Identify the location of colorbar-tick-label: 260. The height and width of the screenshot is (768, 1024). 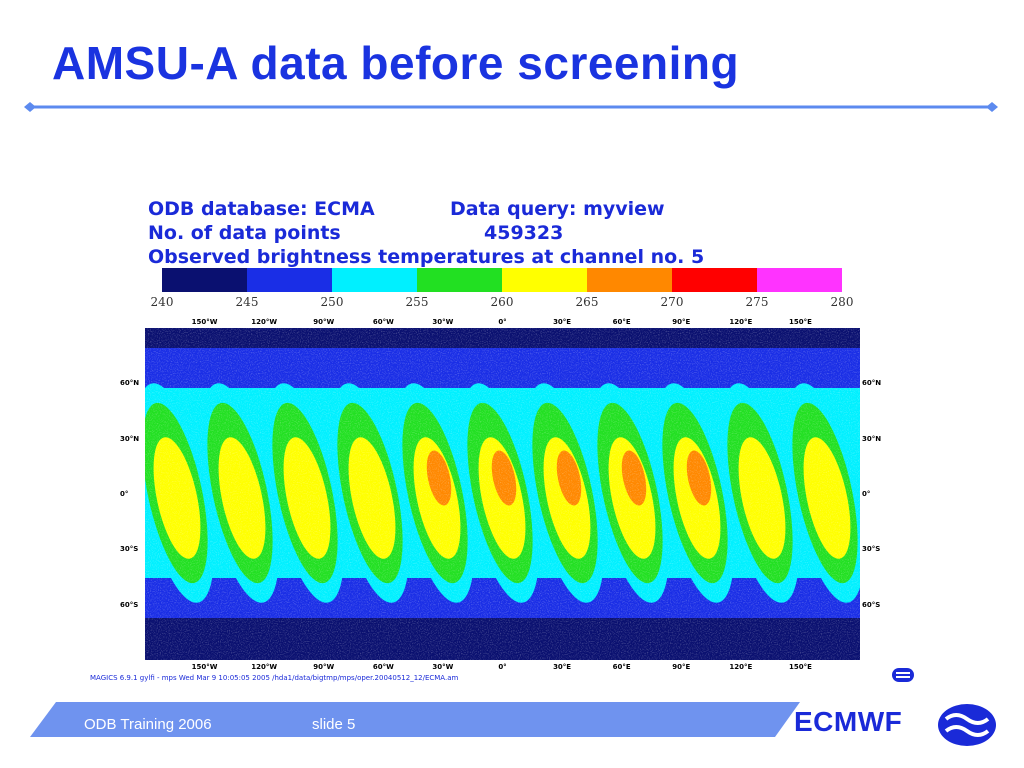
(502, 302).